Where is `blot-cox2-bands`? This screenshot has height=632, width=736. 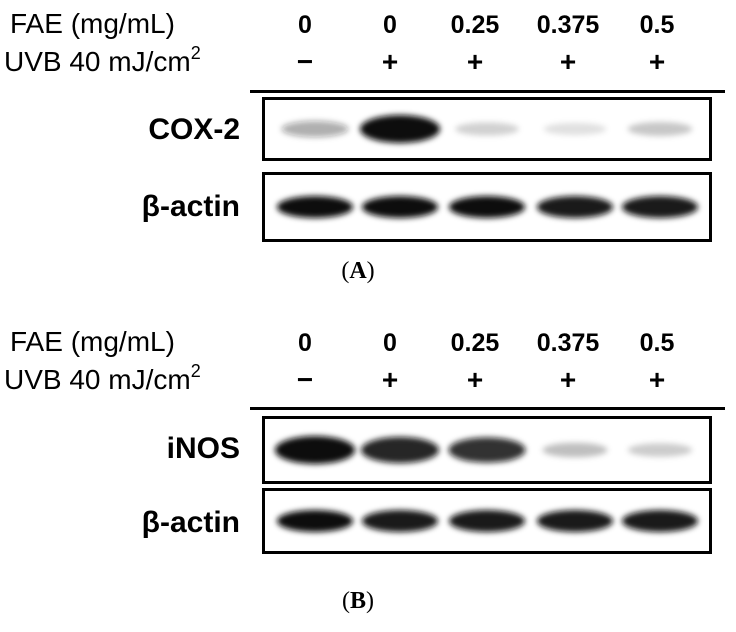 blot-cox2-bands is located at coordinates (487, 129).